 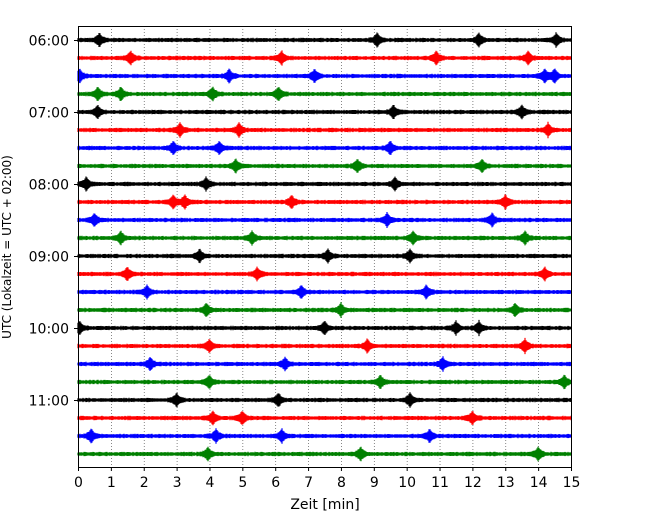 I want to click on x-axis-label: Zeit [min], so click(x=324, y=505).